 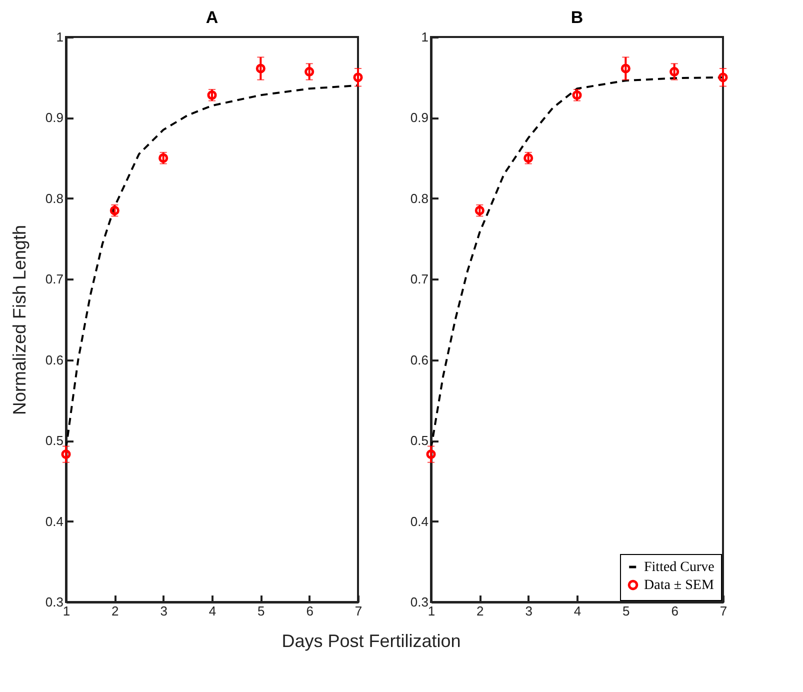 I want to click on chart-title: B, so click(x=577, y=17).